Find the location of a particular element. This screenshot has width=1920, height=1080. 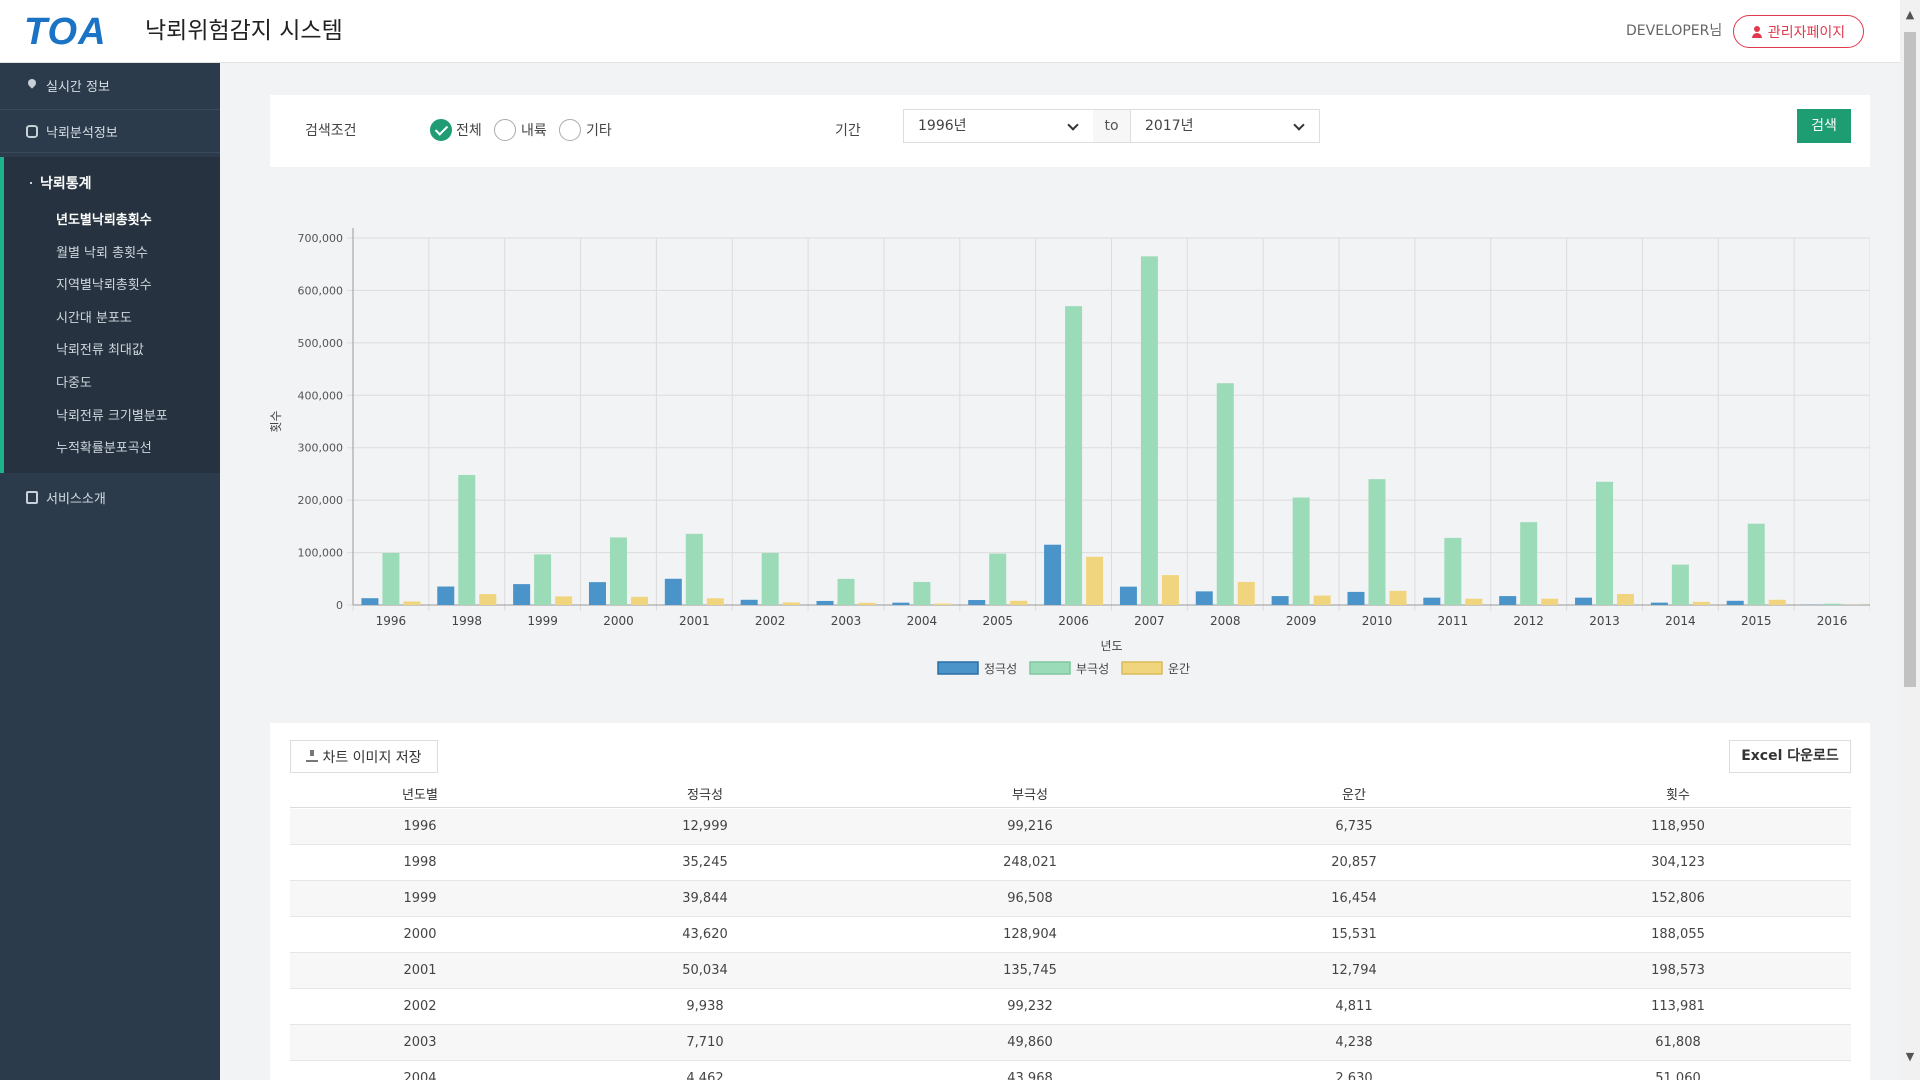

sidebar-subitem-current-size: 낙뢰전류 크기별분포 is located at coordinates (112, 416).